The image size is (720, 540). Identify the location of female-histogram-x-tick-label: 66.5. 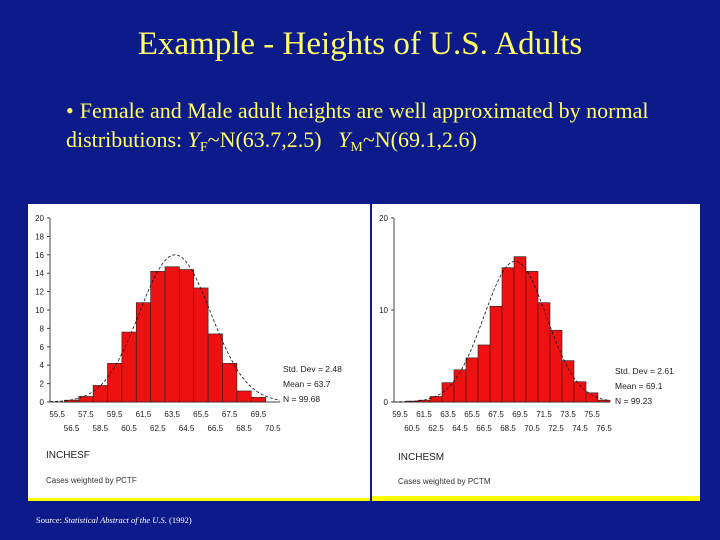
(216, 428).